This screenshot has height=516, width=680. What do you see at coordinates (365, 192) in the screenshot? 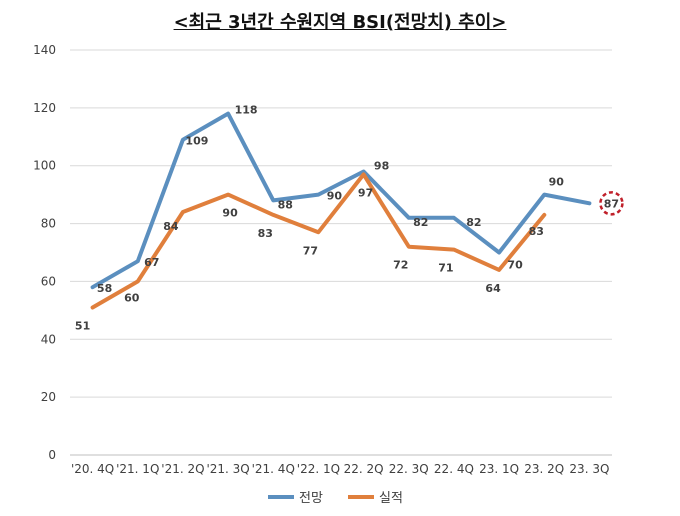
I see `data-label: 97` at bounding box center [365, 192].